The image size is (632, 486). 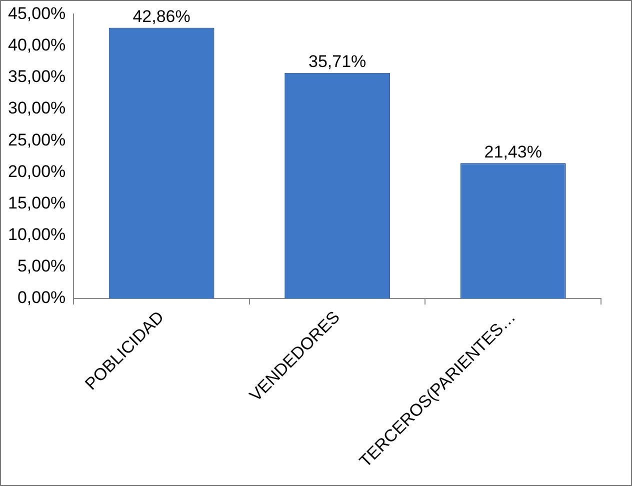 What do you see at coordinates (37, 76) in the screenshot?
I see `y-tick-label: 35,00%` at bounding box center [37, 76].